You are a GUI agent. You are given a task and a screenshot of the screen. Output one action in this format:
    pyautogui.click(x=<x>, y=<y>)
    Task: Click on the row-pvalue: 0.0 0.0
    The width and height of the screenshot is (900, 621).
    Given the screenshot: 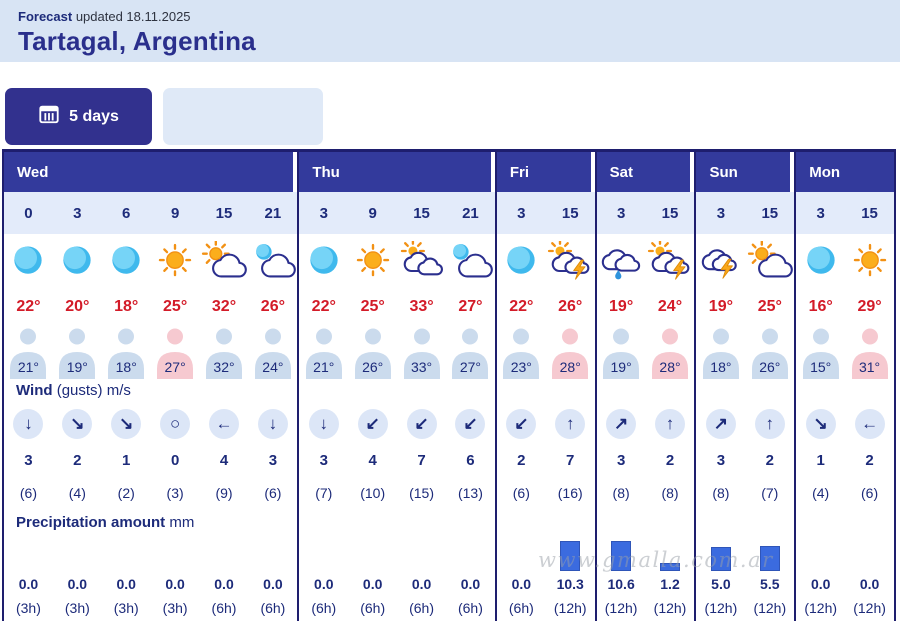 What is the action you would take?
    pyautogui.click(x=845, y=584)
    